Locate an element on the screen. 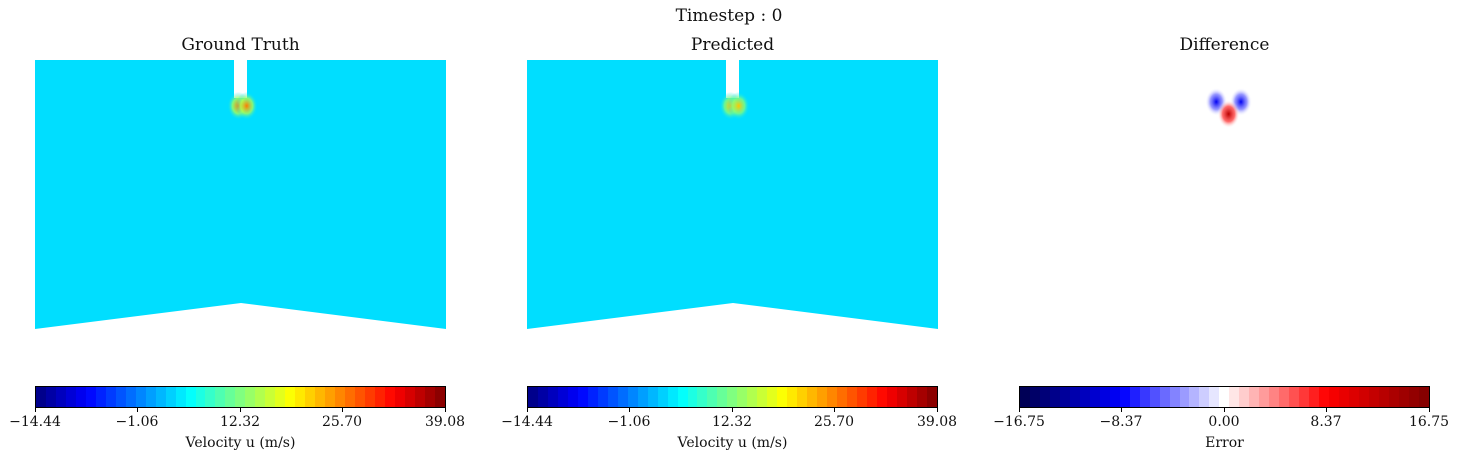 The height and width of the screenshot is (464, 1458). difference-field-plot is located at coordinates (1228, 107).